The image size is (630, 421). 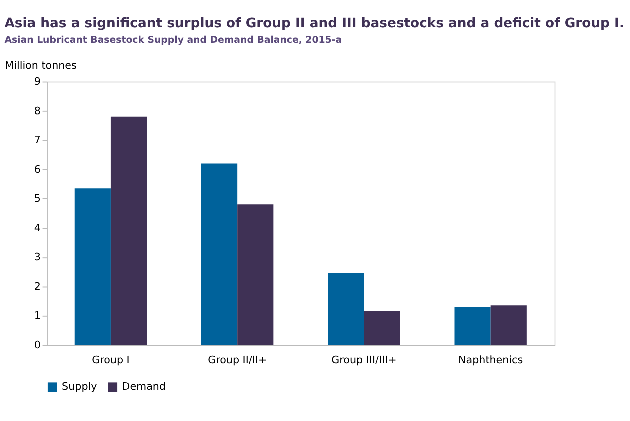 I want to click on y-tick-label: 7, so click(x=37, y=140).